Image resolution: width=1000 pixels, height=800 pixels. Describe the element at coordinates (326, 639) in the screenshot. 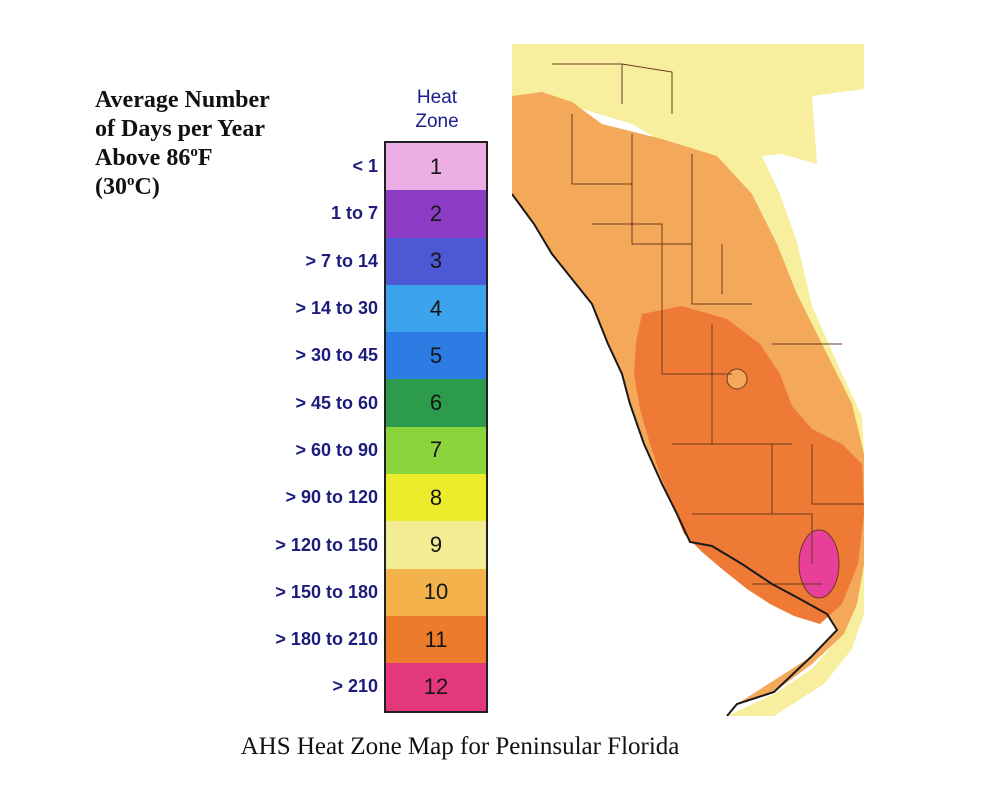

I see `heat-zone-11-range: > 180 to 210` at that location.